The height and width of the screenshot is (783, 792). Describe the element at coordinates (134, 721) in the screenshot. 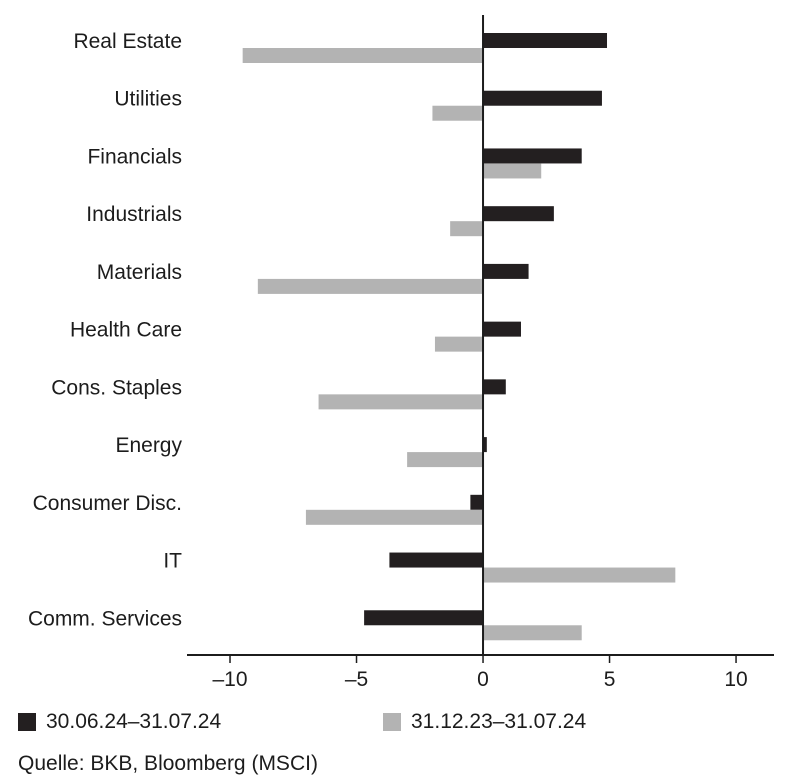

I see `legend-label-1: 30.06.24–31.07.24` at that location.